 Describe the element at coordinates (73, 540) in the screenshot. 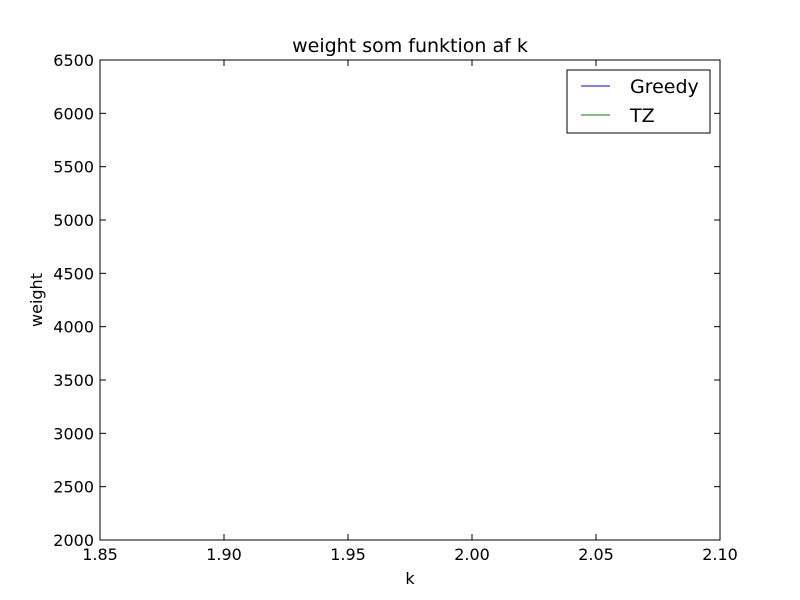

I see `y-tick-label: 2000` at that location.